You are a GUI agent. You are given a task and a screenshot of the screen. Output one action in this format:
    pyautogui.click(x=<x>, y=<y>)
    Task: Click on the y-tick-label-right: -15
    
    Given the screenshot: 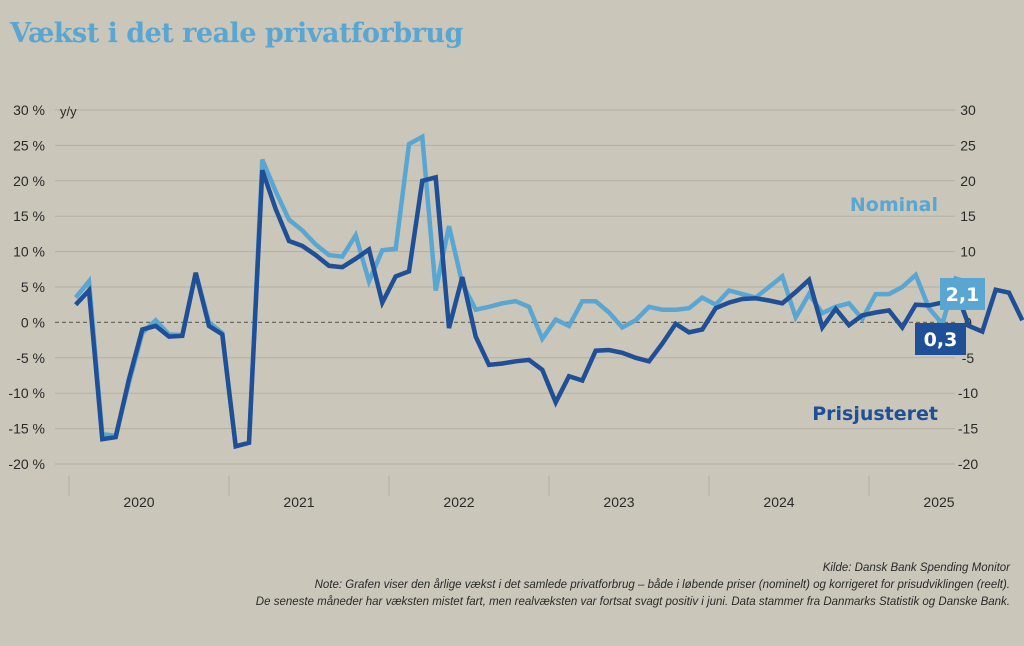 What is the action you would take?
    pyautogui.click(x=968, y=429)
    